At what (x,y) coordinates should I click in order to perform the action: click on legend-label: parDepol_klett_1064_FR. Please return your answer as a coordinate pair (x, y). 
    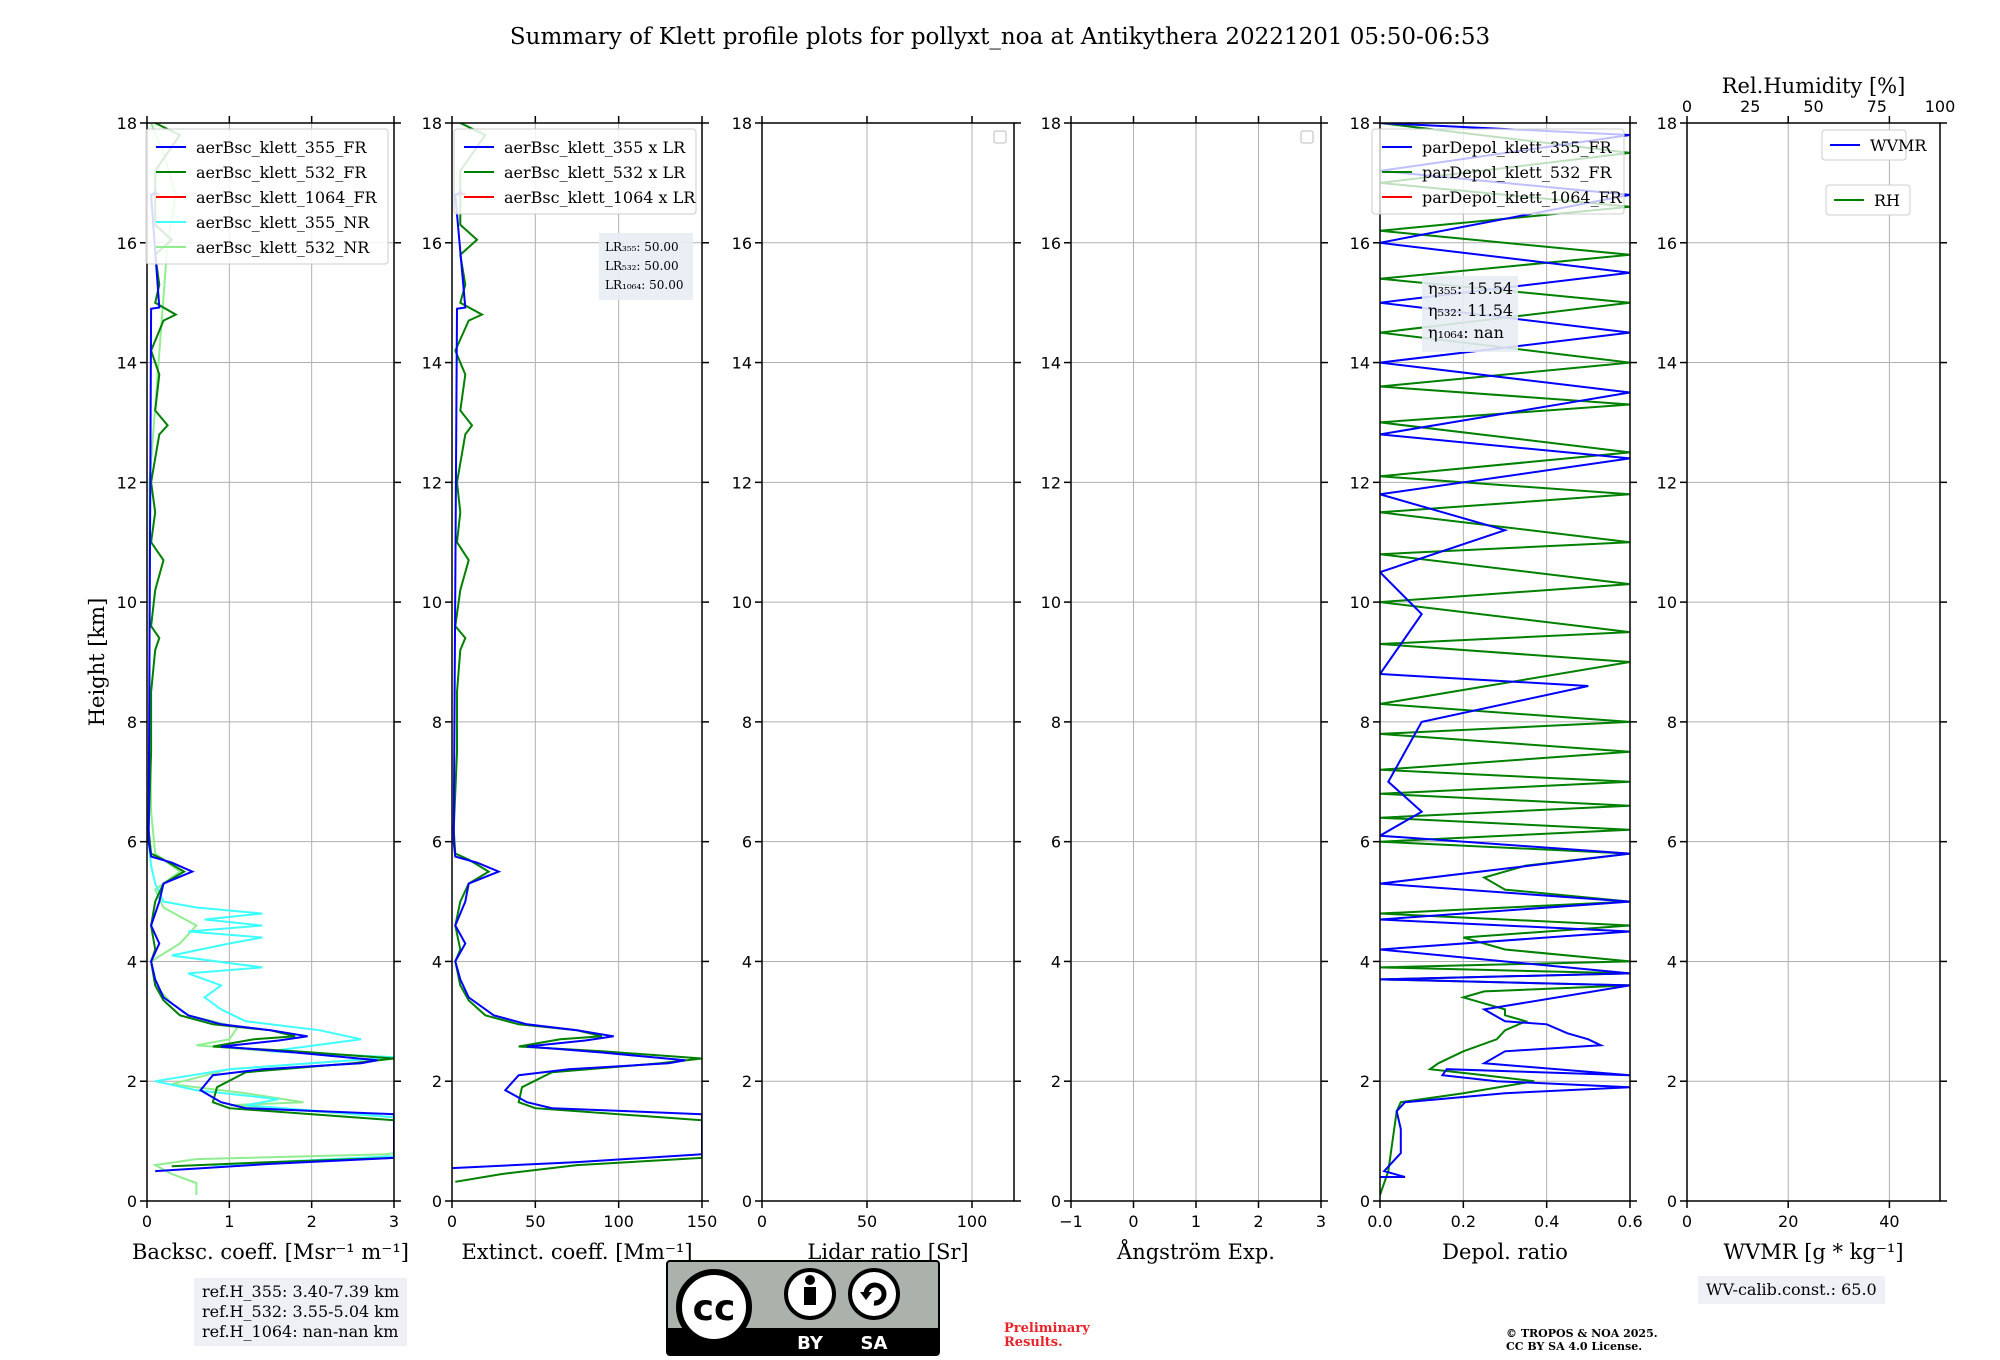
    Looking at the image, I should click on (1522, 197).